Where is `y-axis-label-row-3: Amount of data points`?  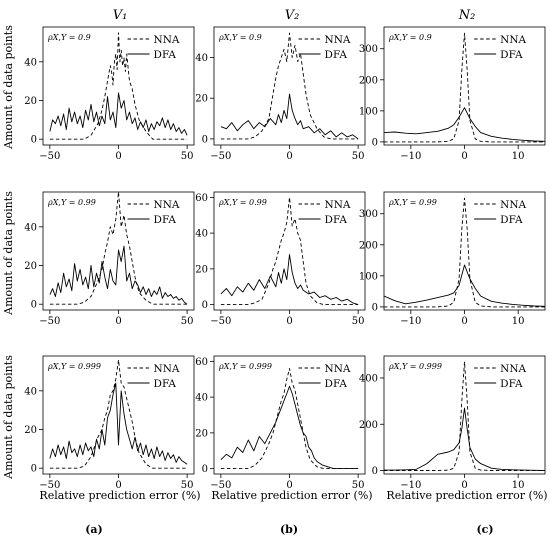
y-axis-label-row-3: Amount of data points is located at coordinates (8, 417).